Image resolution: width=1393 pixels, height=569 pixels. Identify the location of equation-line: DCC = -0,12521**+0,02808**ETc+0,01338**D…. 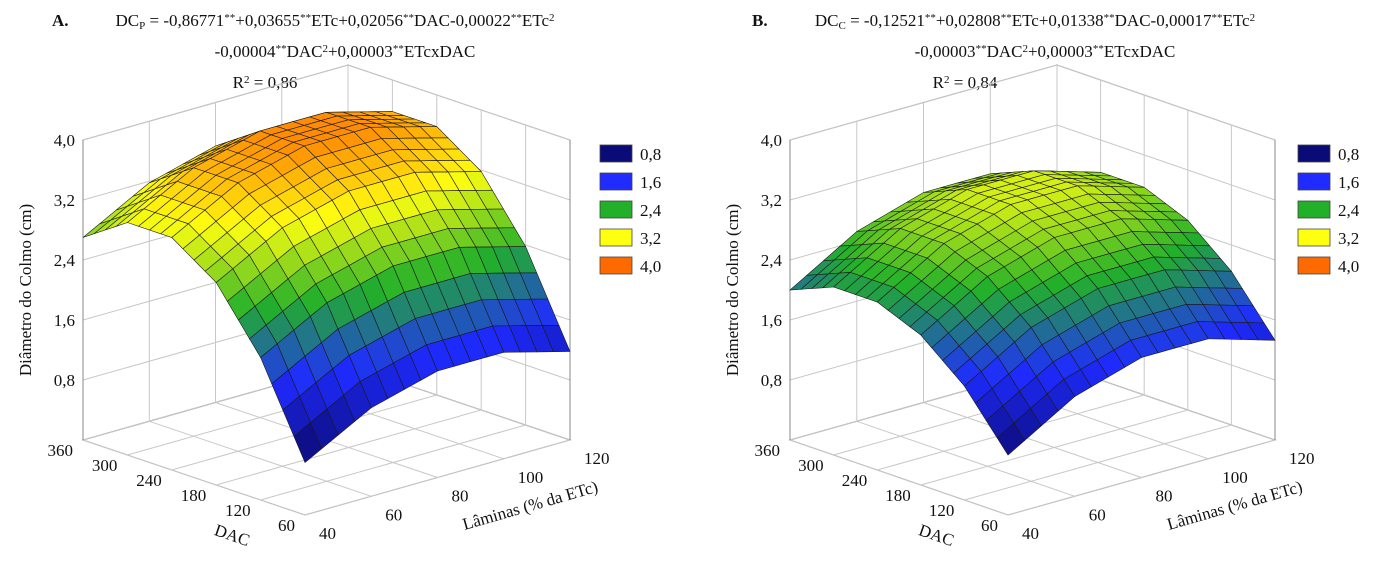
(1035, 21).